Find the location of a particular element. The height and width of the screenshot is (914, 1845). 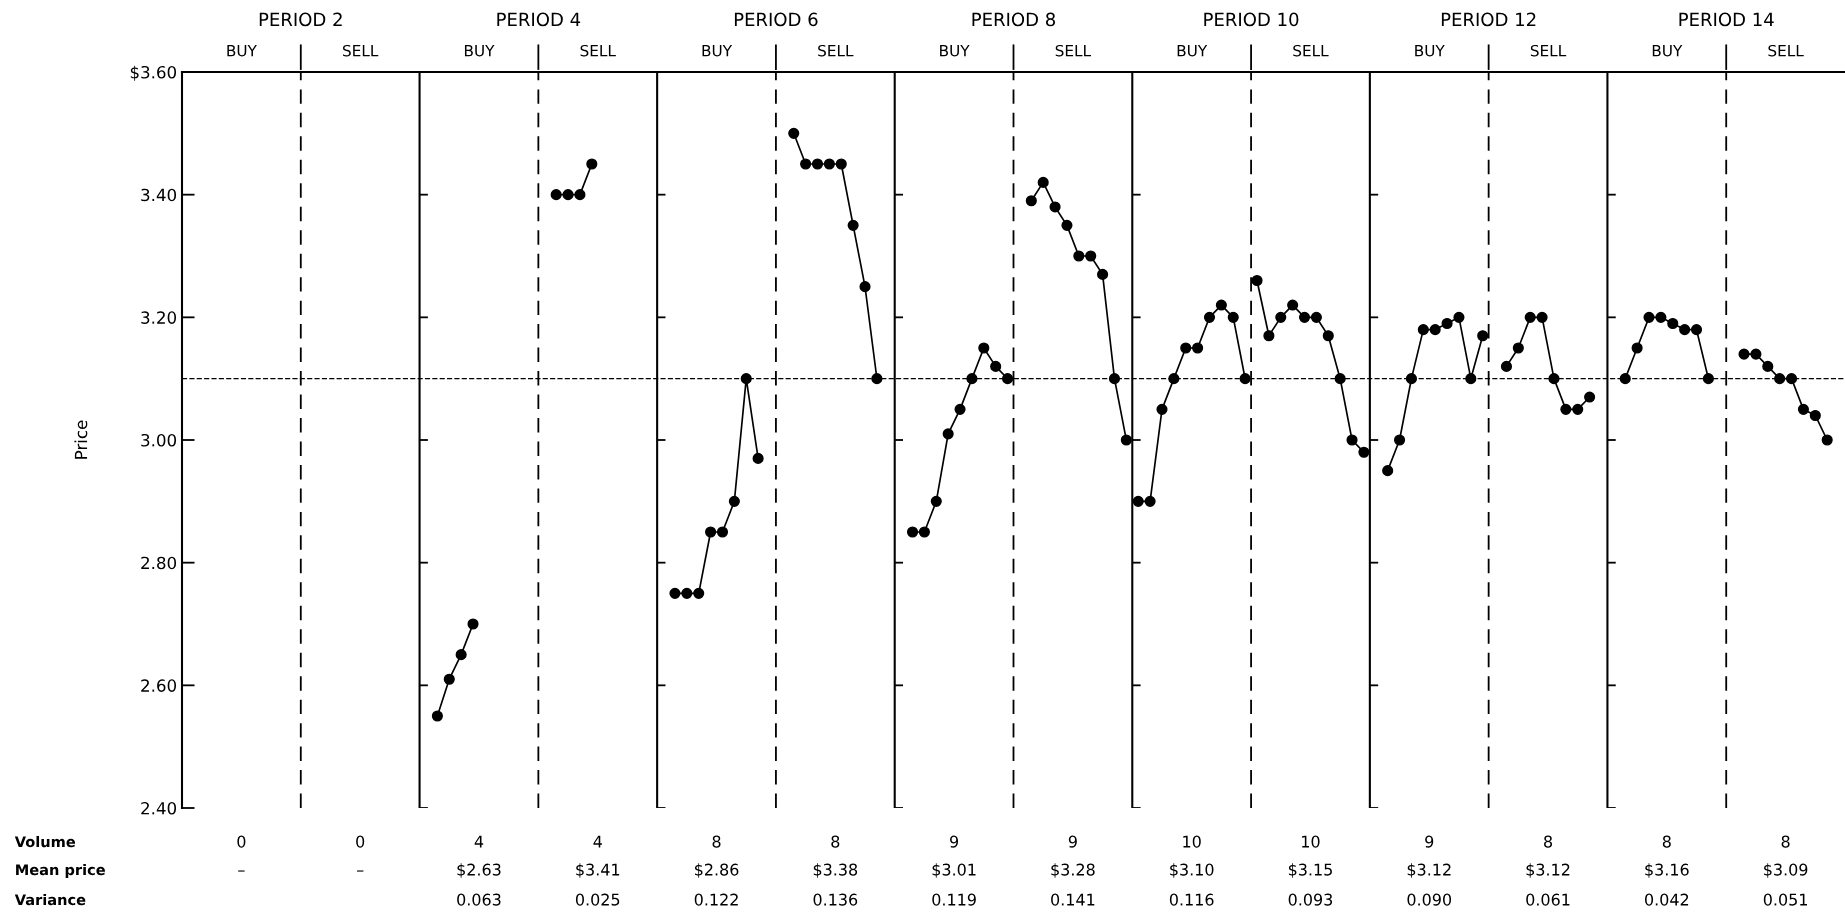

text: $3.15 is located at coordinates (1310, 870).